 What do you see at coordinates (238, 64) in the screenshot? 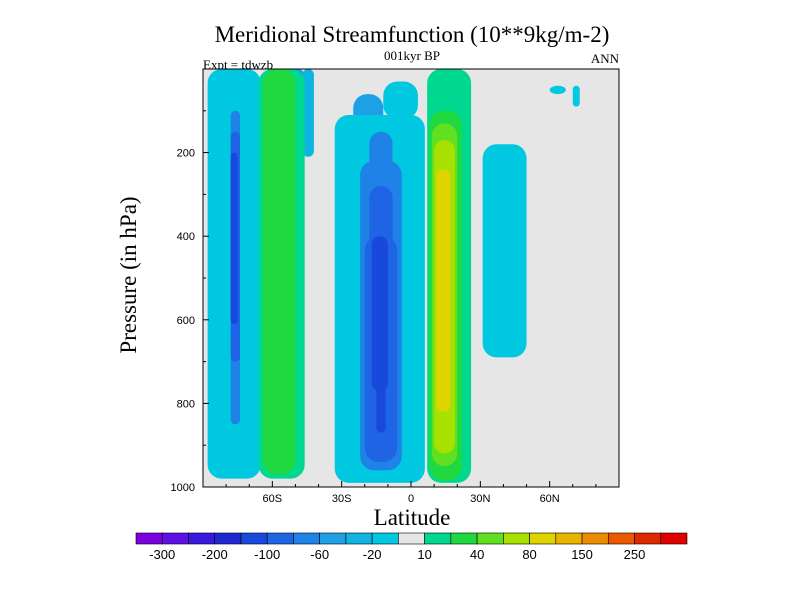
I see `experiment-label: Expt = tdwzb` at bounding box center [238, 64].